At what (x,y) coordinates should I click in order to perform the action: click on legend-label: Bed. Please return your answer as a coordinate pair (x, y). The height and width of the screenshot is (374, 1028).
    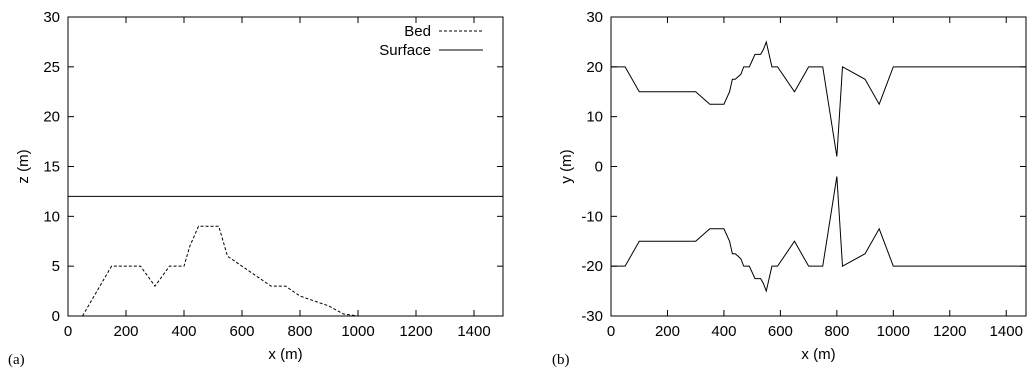
    Looking at the image, I should click on (417, 31).